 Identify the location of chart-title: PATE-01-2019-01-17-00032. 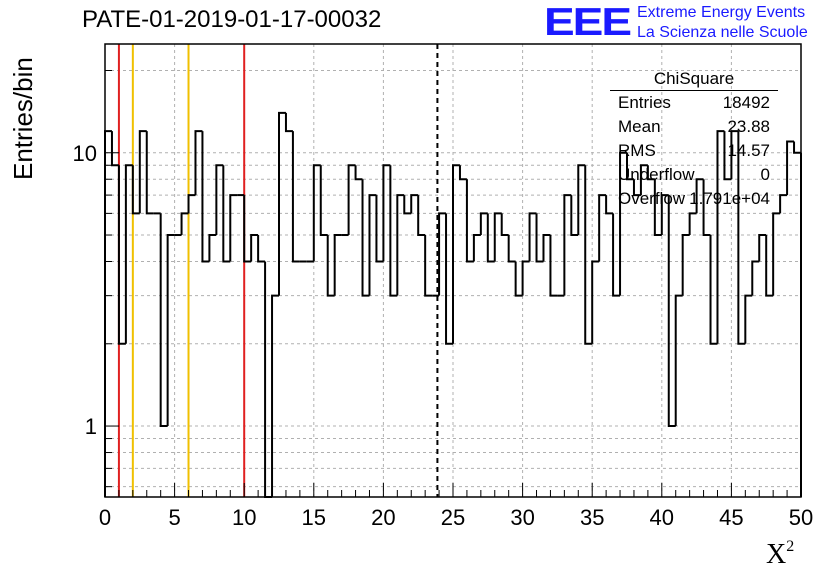
(232, 19).